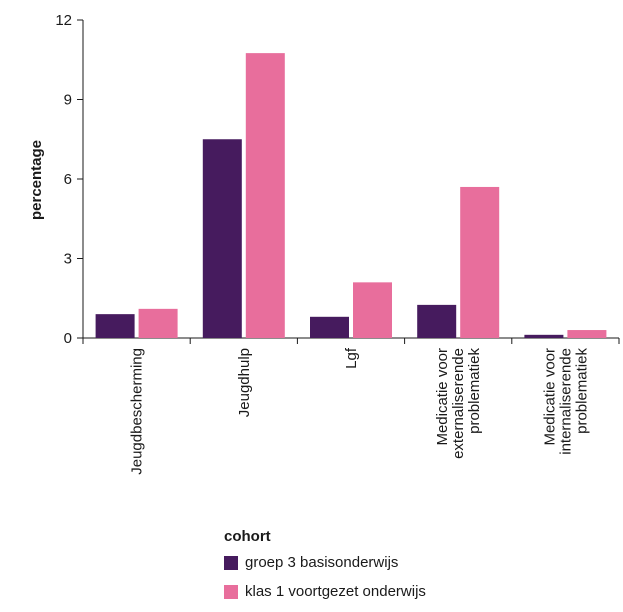  I want to click on x-tick-label: internaliserende, so click(565, 401).